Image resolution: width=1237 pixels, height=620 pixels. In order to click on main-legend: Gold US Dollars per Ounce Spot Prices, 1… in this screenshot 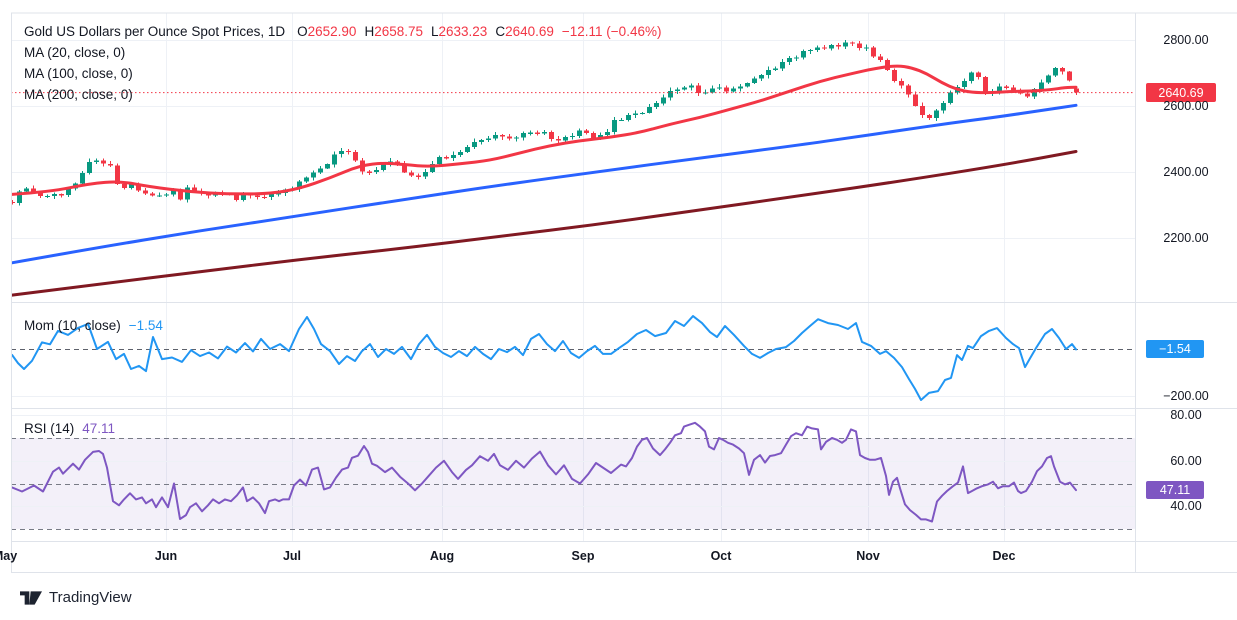, I will do `click(342, 63)`.